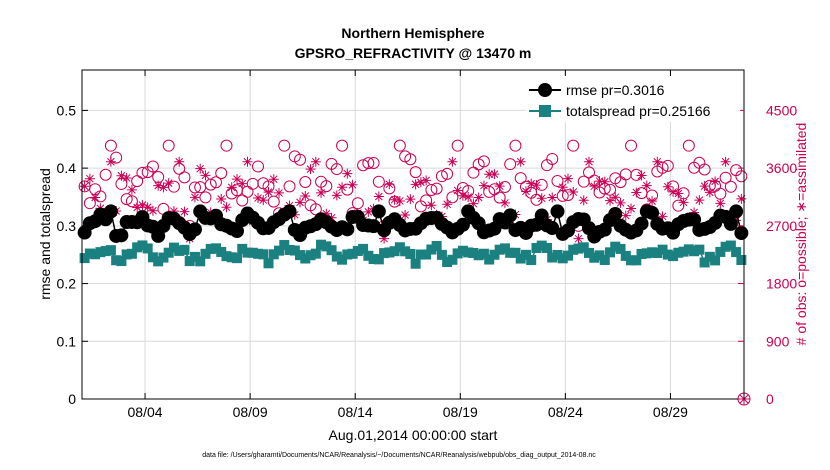 The image size is (830, 470). Describe the element at coordinates (412, 33) in the screenshot. I see `chart-title-line-1: Northern Hemisphere` at that location.